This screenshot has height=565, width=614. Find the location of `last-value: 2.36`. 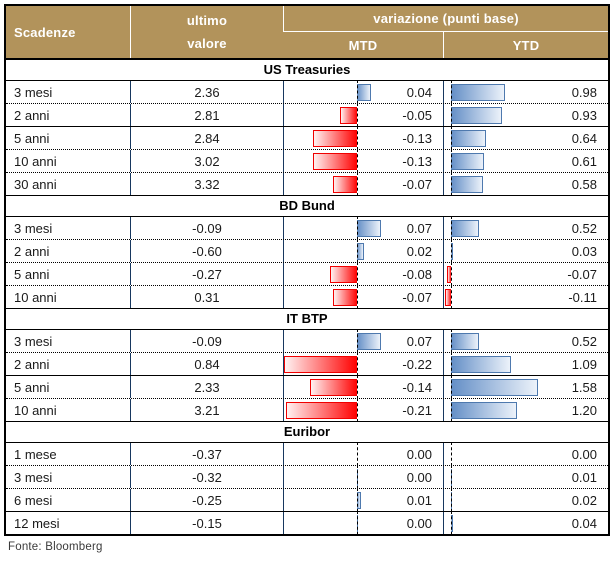

last-value: 2.36 is located at coordinates (206, 92).